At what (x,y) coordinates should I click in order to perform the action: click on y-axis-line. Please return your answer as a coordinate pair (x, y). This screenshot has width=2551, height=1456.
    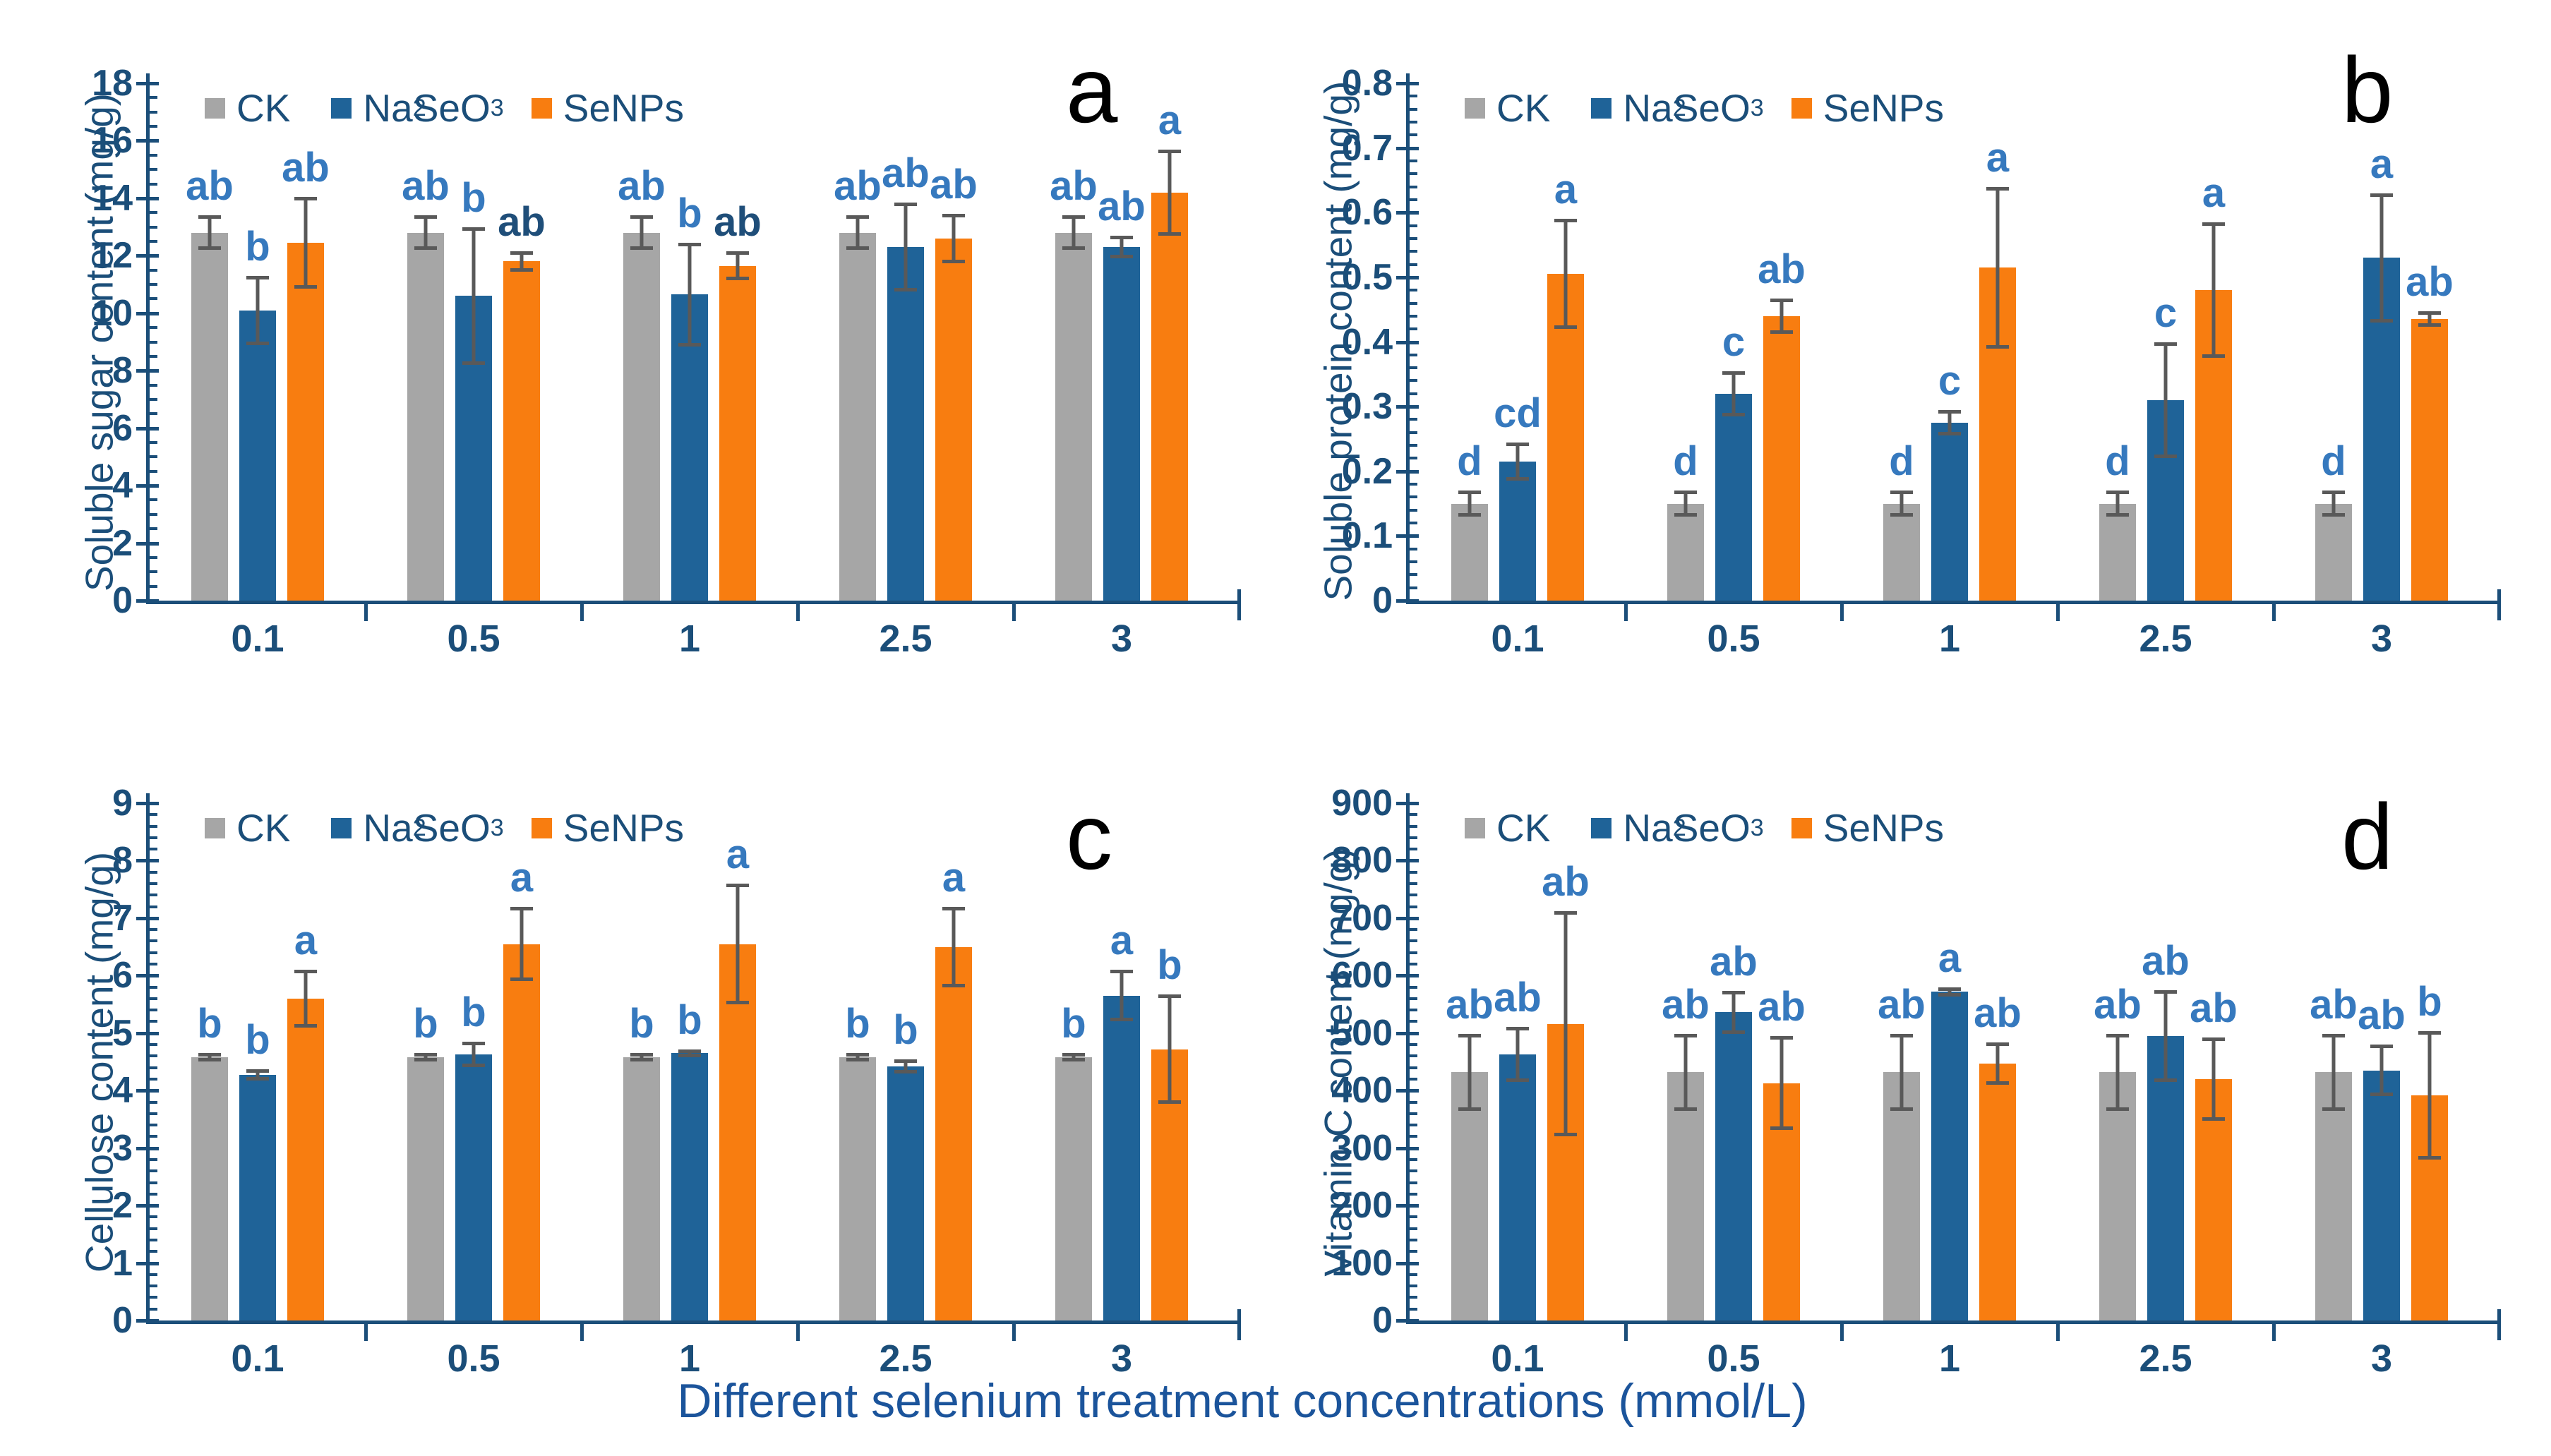
    Looking at the image, I should click on (148, 338).